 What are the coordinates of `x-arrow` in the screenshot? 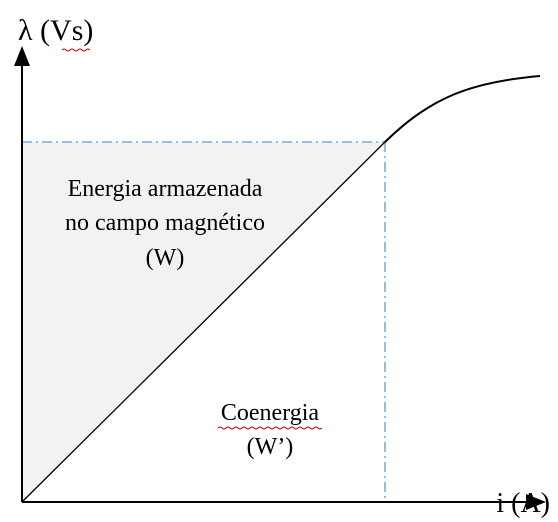 It's located at (536, 502).